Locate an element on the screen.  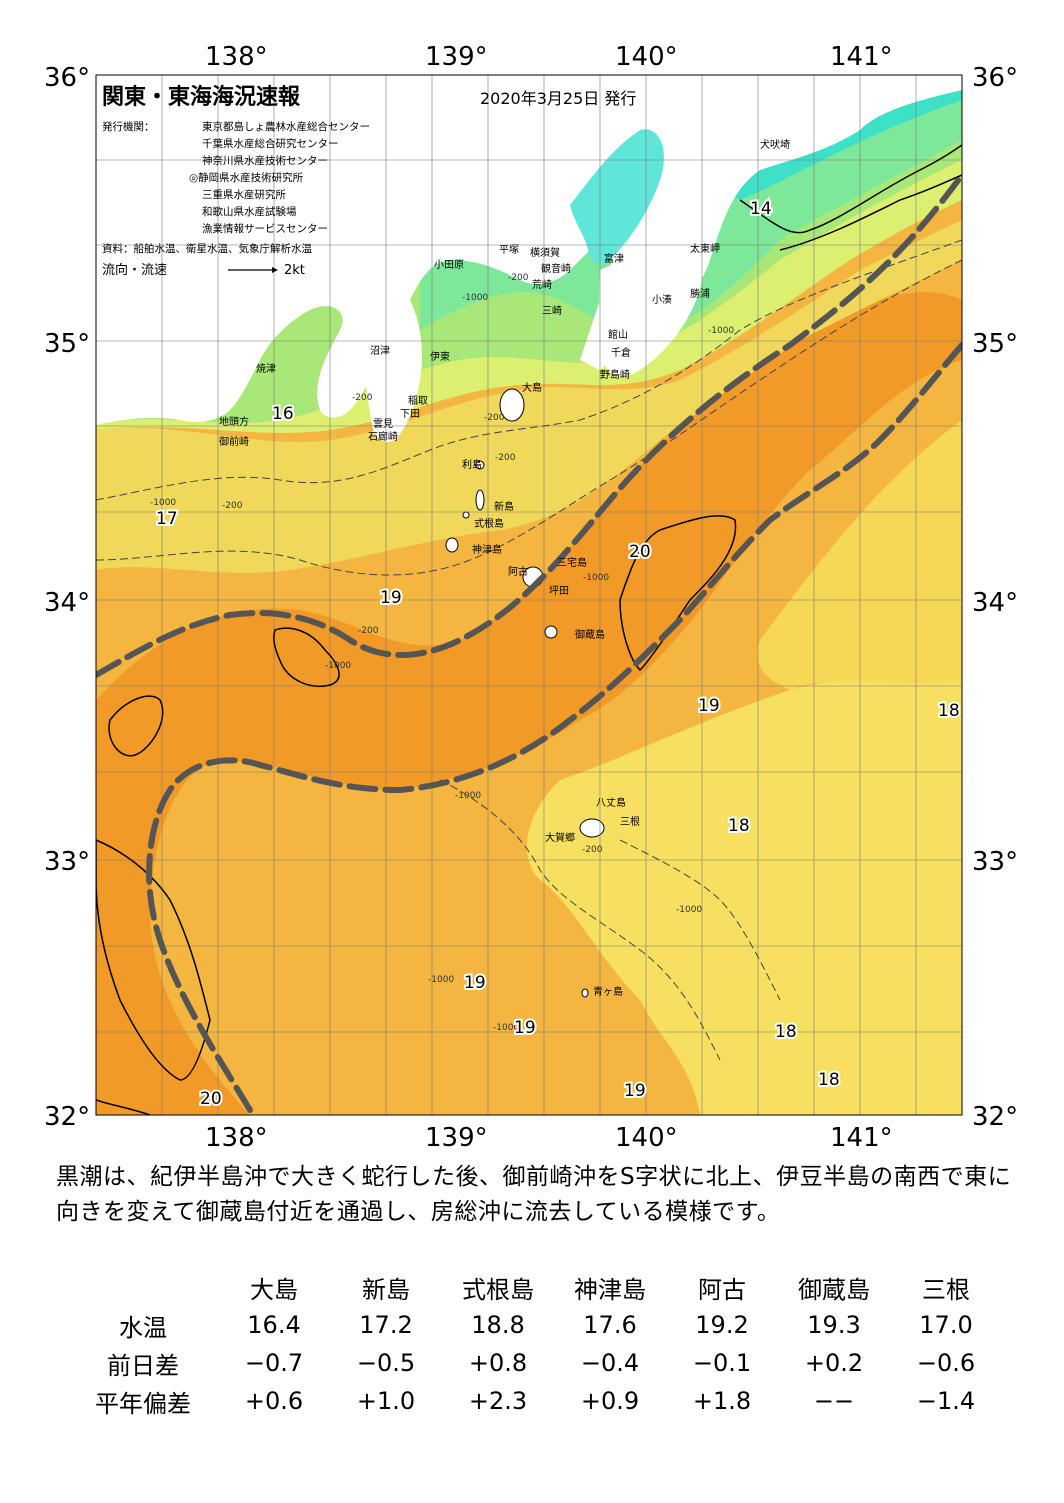
place-miyakejima: 三宅島 is located at coordinates (572, 562).